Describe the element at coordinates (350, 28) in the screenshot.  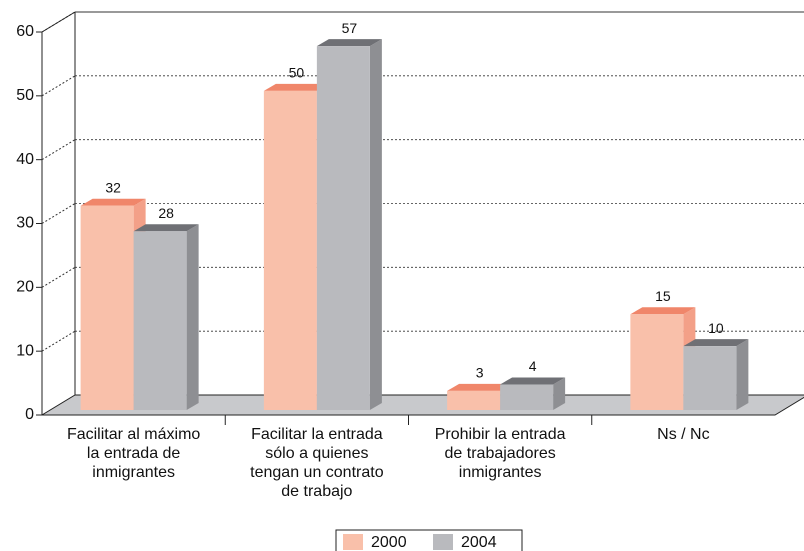
I see `value-label: 57` at that location.